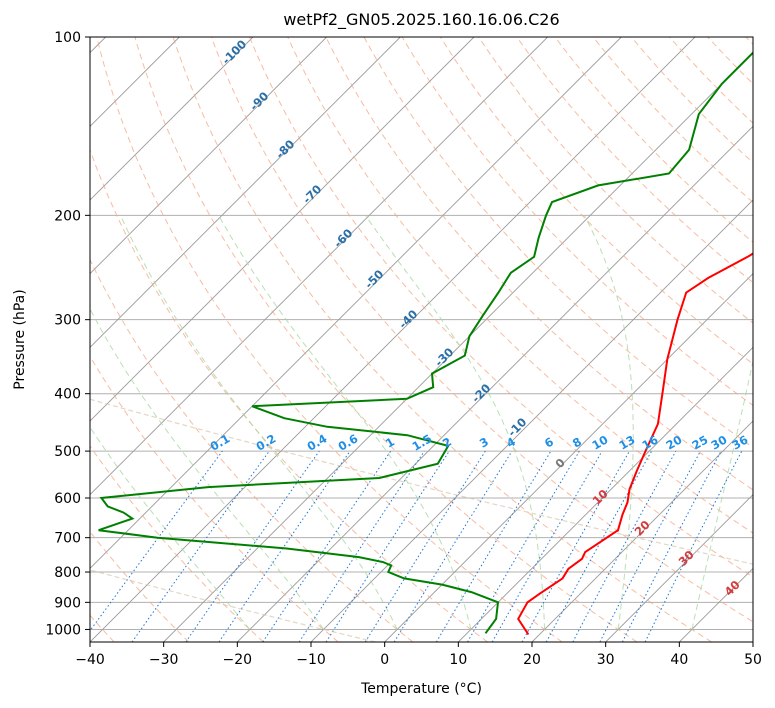 The width and height of the screenshot is (775, 708). Describe the element at coordinates (421, 20) in the screenshot. I see `chart-title: wetPf2_GN05.2025.160.16.06.C26` at that location.